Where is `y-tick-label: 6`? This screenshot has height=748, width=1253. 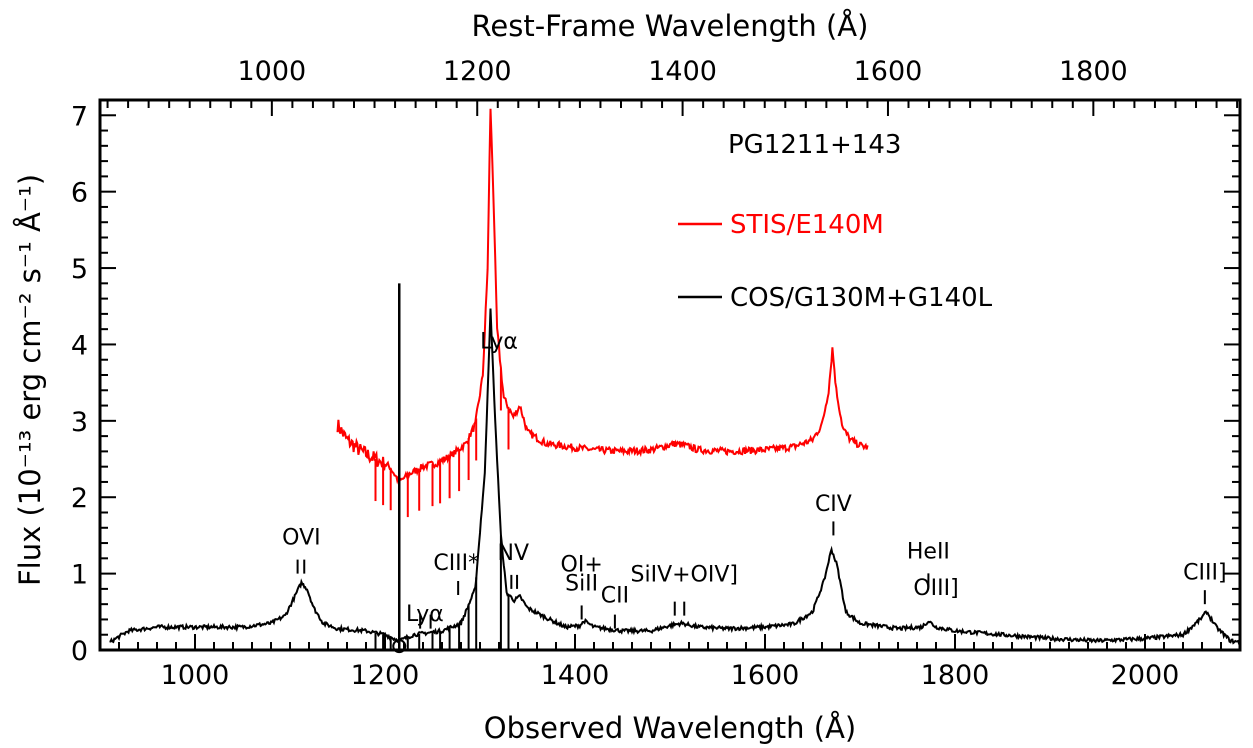 y-tick-label: 6 is located at coordinates (79, 193).